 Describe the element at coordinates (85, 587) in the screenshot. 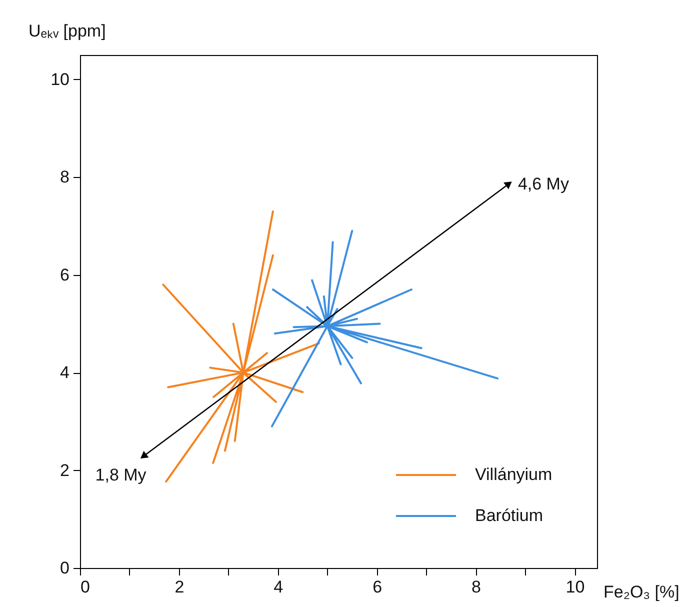

I see `x-tick-label: 0` at that location.